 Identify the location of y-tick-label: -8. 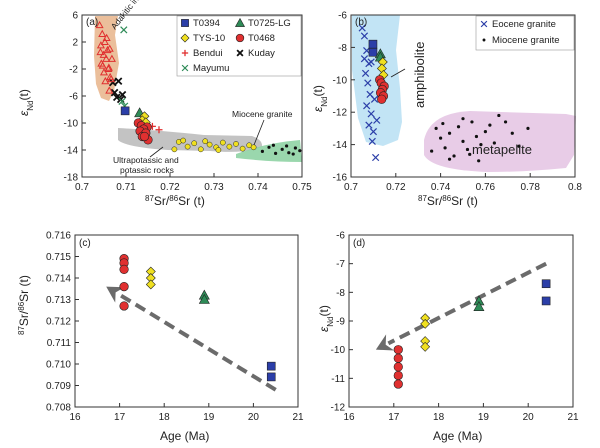
(342, 48).